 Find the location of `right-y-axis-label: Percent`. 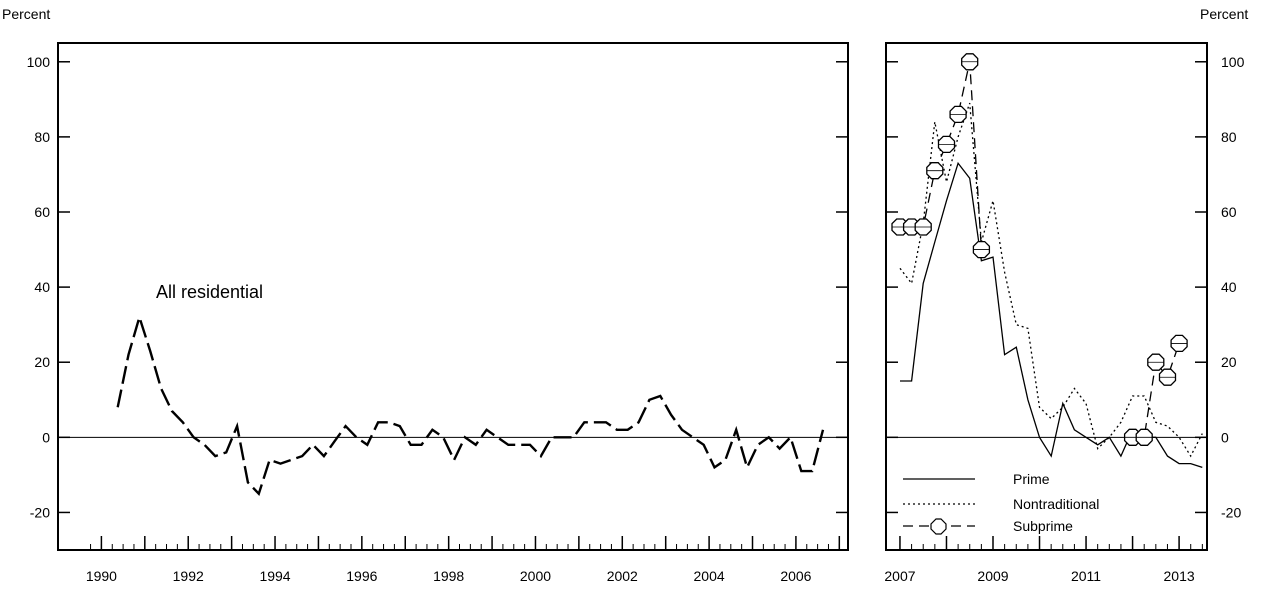

right-y-axis-label: Percent is located at coordinates (1224, 14).